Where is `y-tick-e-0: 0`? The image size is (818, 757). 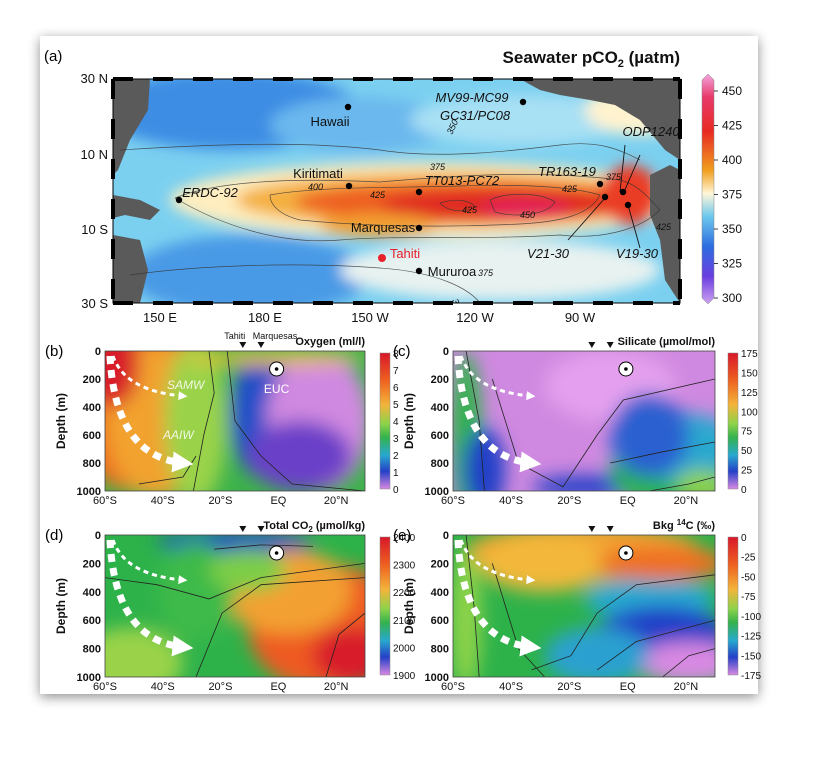 y-tick-e-0: 0 is located at coordinates (446, 536).